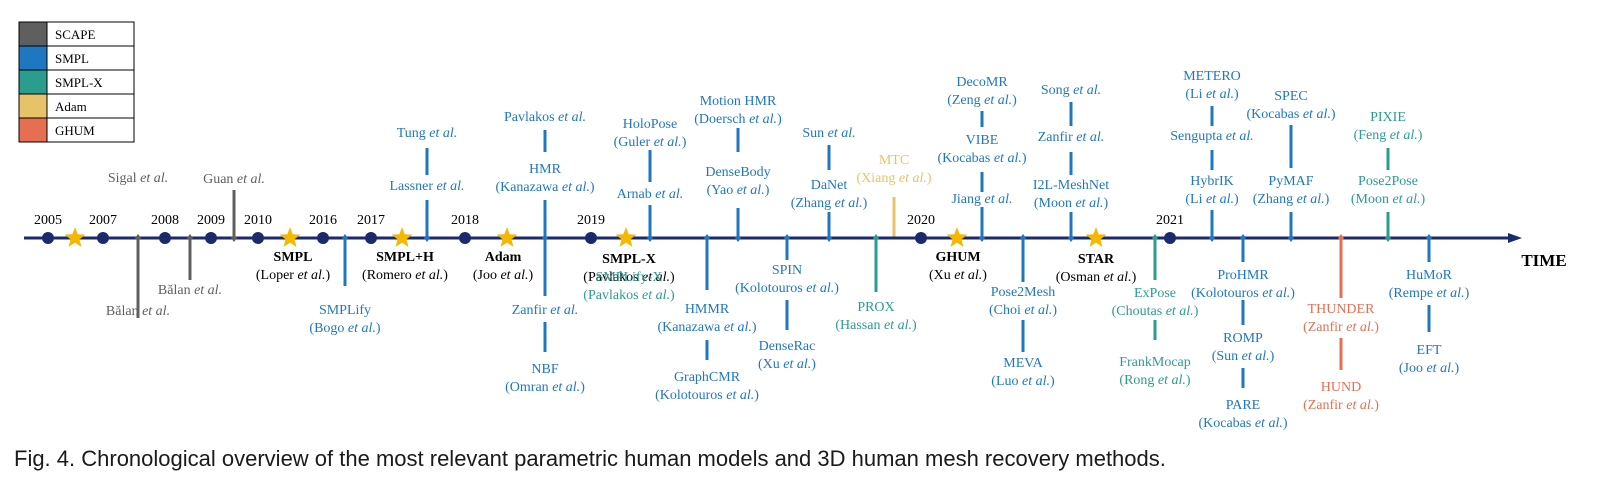 This screenshot has width=1612, height=480. Describe the element at coordinates (787, 346) in the screenshot. I see `method-name-denserac: DenseRac` at that location.